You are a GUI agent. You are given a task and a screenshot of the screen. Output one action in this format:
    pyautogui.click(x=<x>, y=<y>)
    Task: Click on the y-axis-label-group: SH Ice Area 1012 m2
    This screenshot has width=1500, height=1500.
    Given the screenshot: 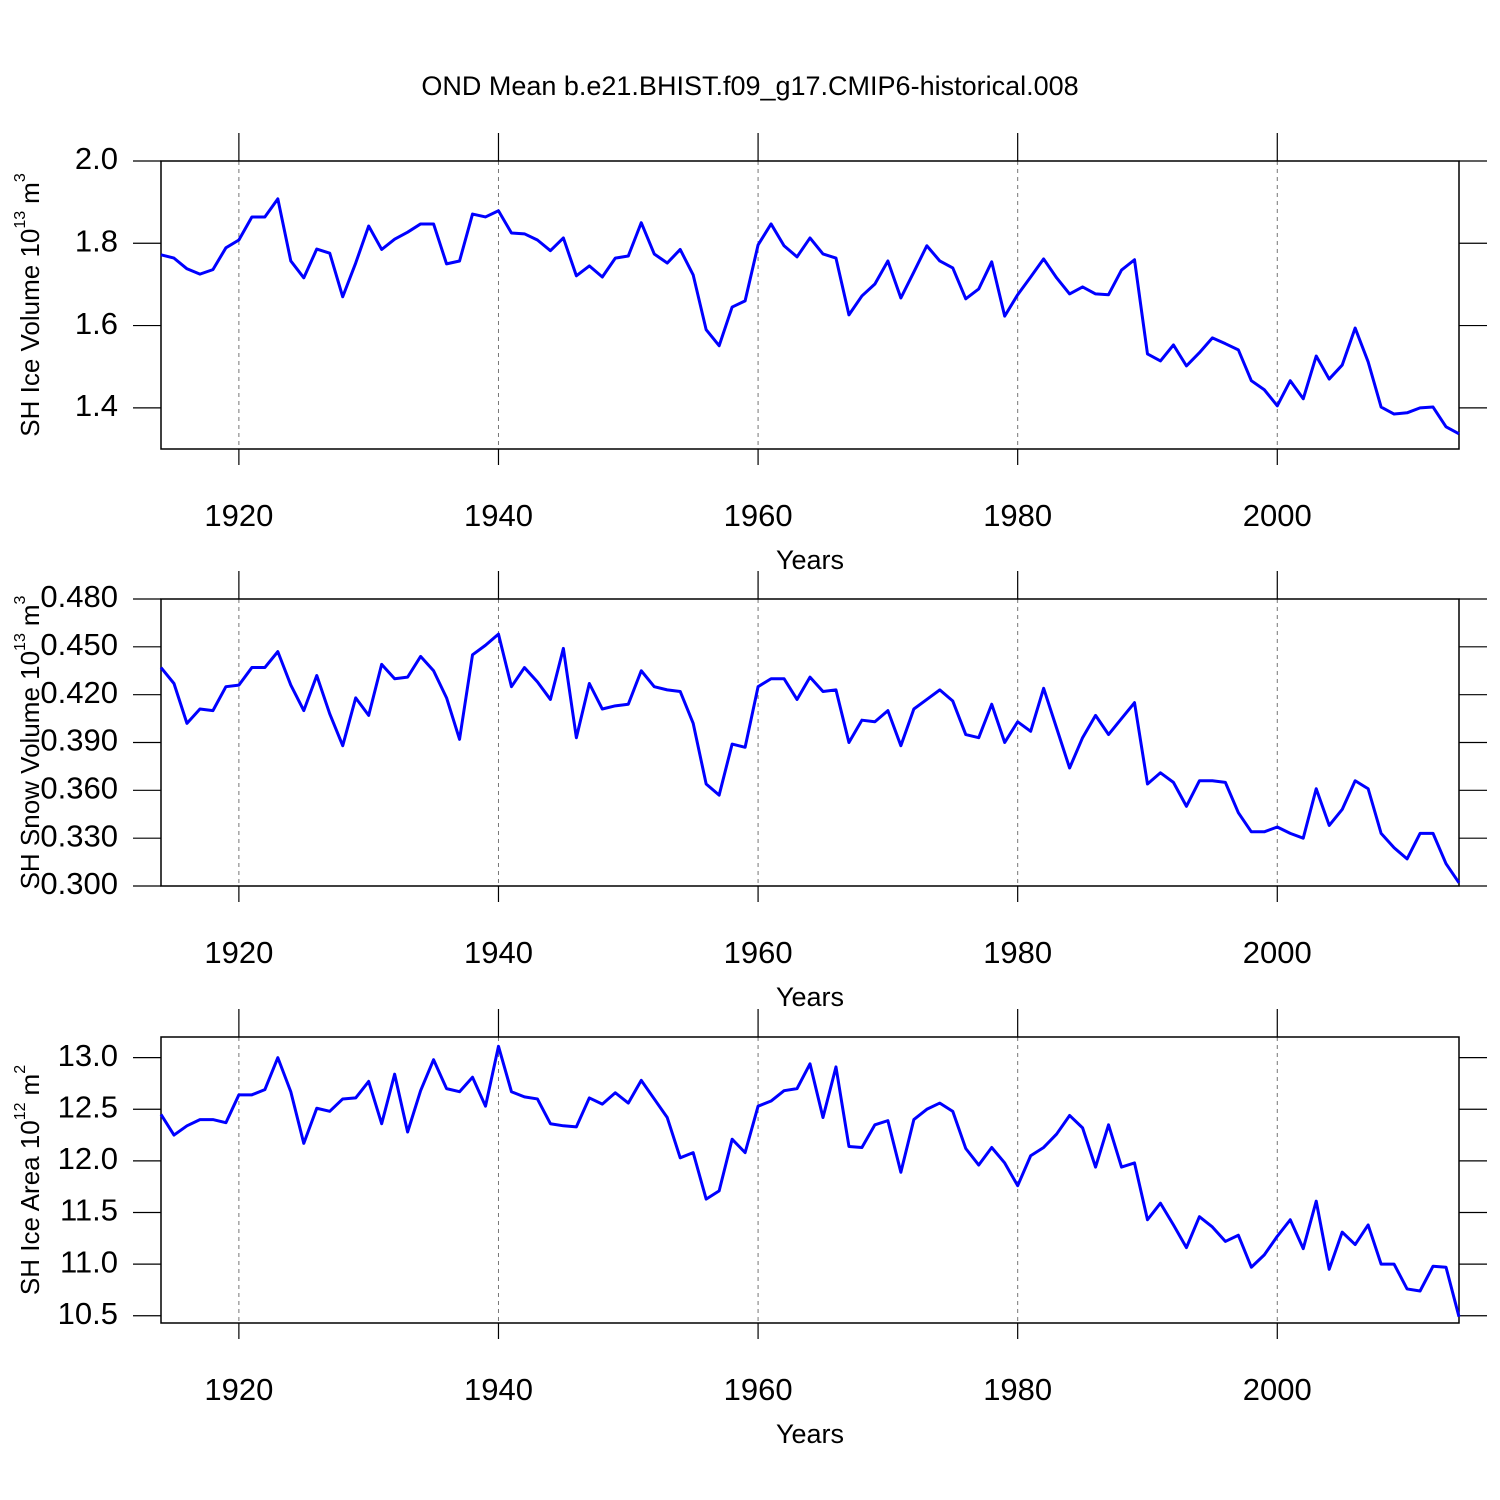 What is the action you would take?
    pyautogui.click(x=28, y=1180)
    